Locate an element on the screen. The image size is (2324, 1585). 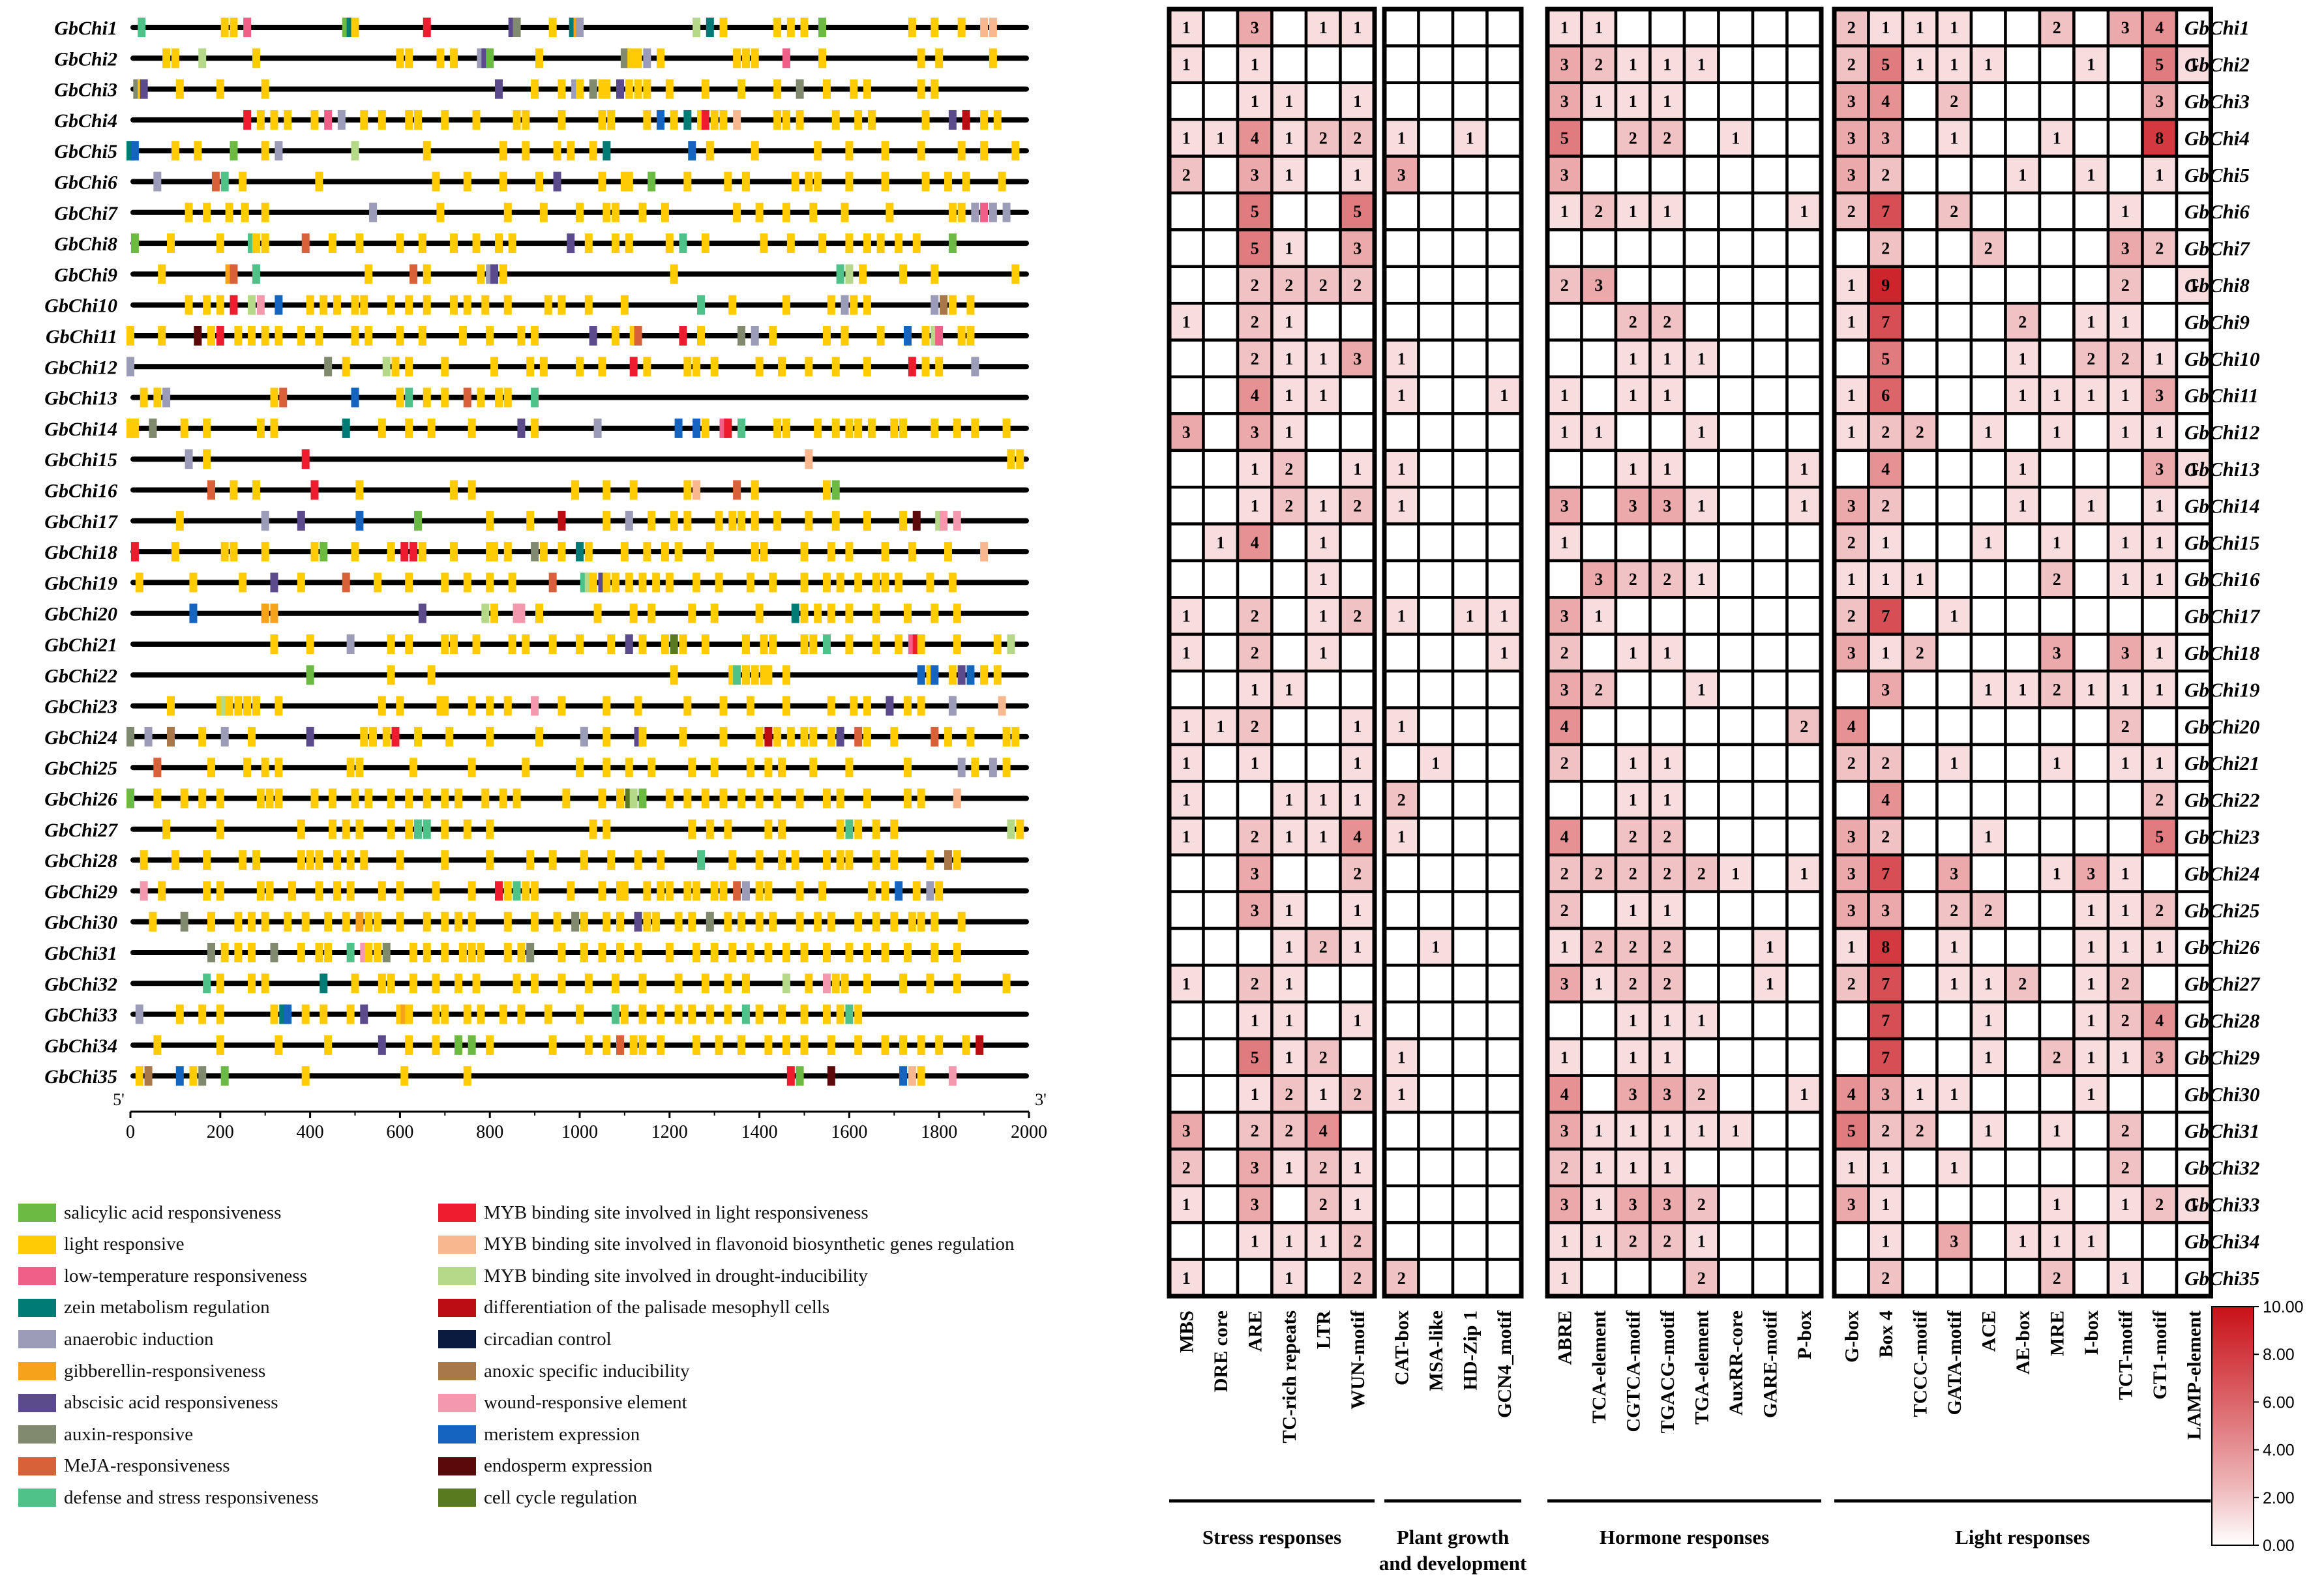
promoter-gene-label: GbChi28 is located at coordinates (81, 861).